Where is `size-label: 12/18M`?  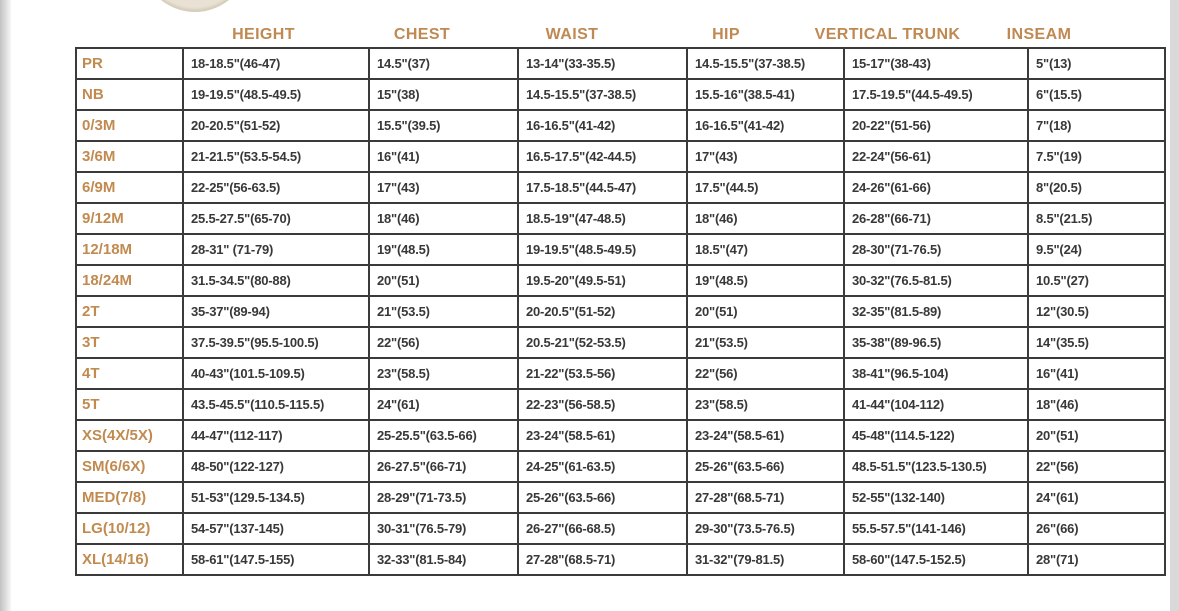
size-label: 12/18M is located at coordinates (129, 249).